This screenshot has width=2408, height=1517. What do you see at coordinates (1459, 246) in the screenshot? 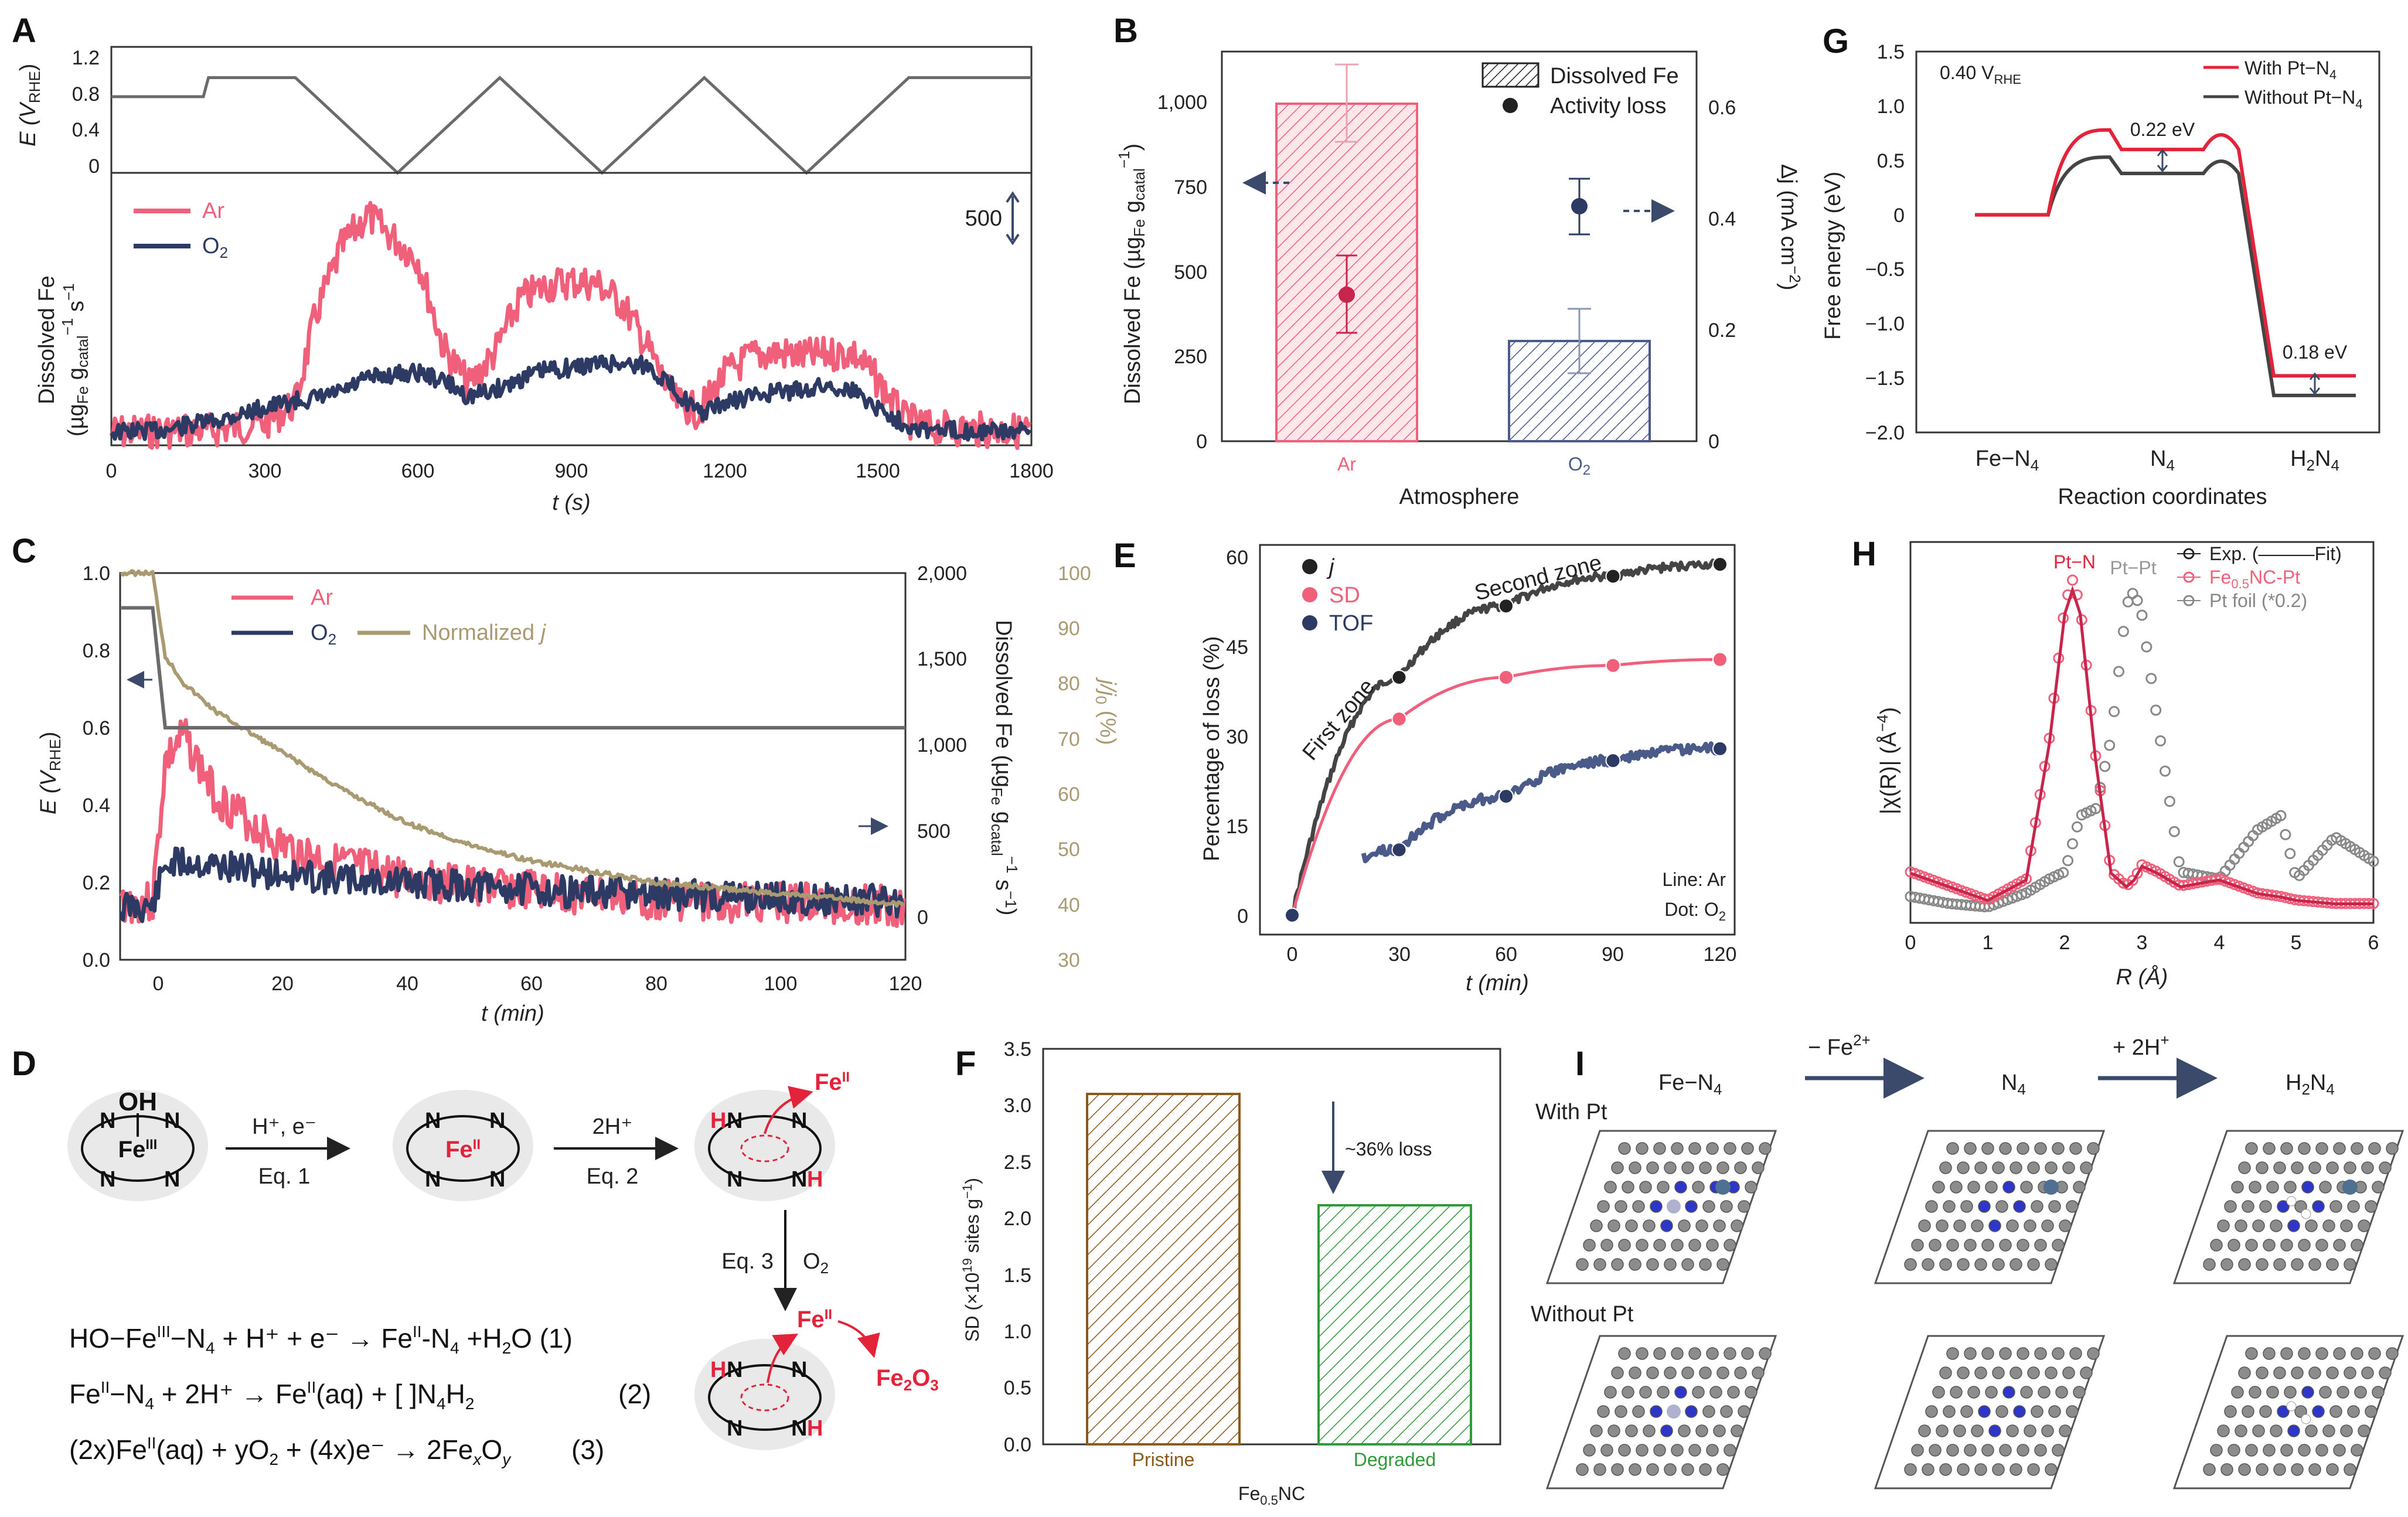
I see `panel-b-frame` at bounding box center [1459, 246].